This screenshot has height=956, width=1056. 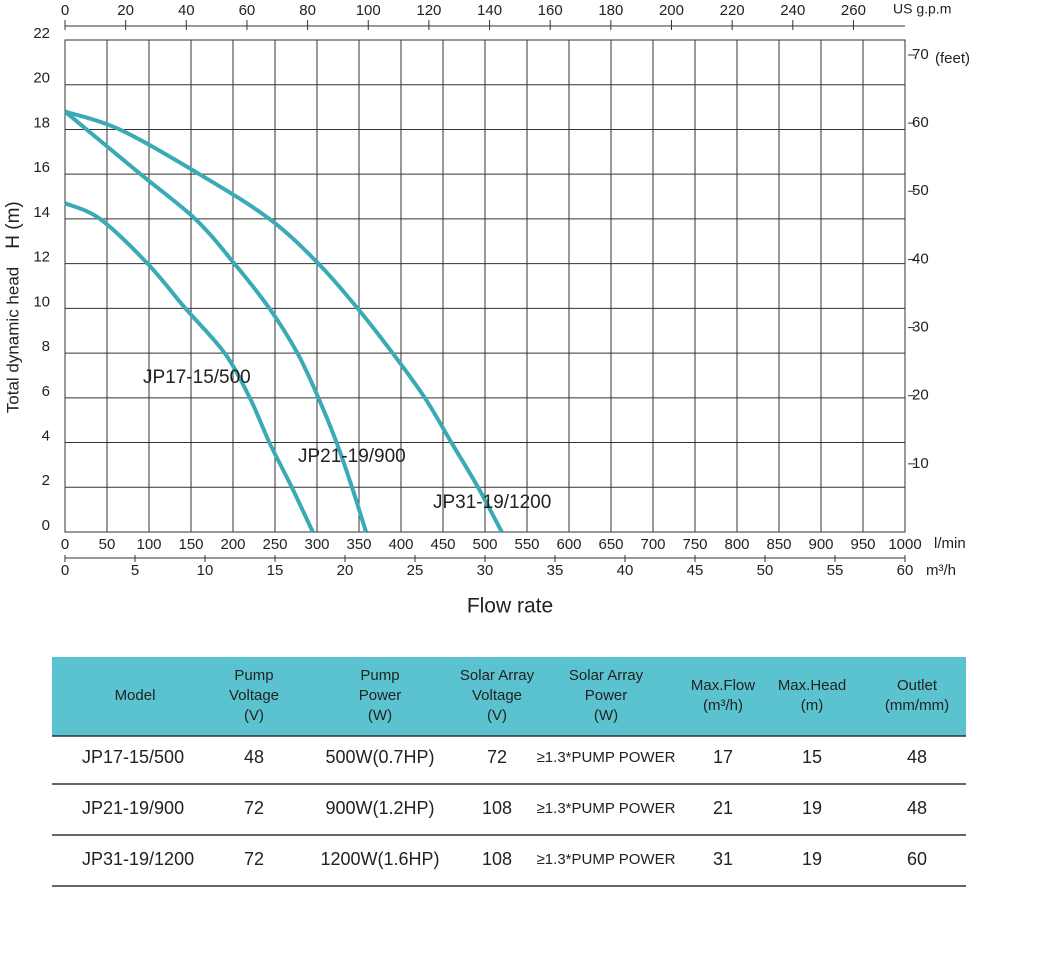 I want to click on x2-tick-label: 1000, so click(x=904, y=544).